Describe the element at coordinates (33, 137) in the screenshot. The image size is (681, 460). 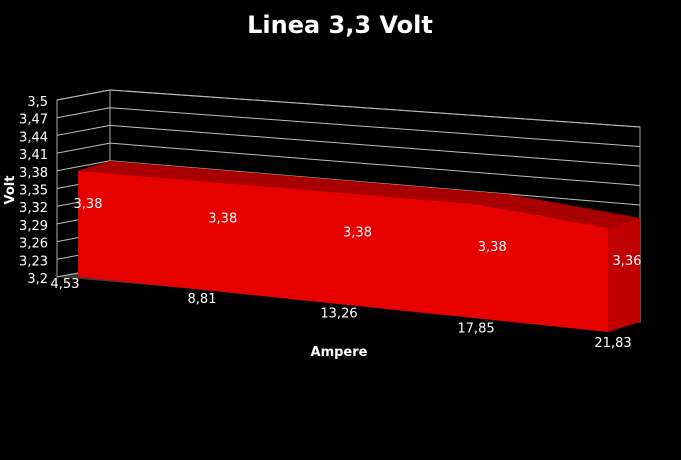
I see `y-tick-label: 3,44` at that location.